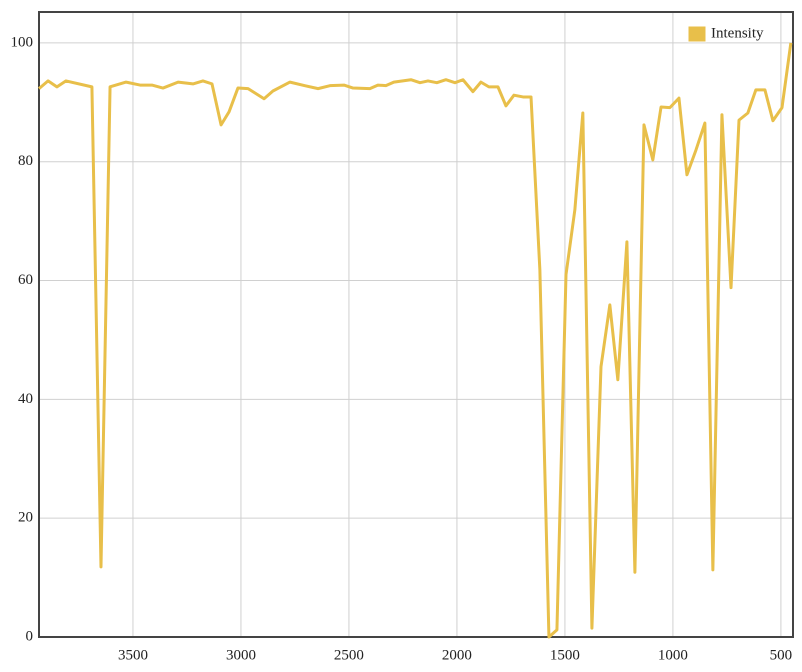 This screenshot has width=802, height=672. Describe the element at coordinates (781, 655) in the screenshot. I see `x-tick-label: 500` at that location.